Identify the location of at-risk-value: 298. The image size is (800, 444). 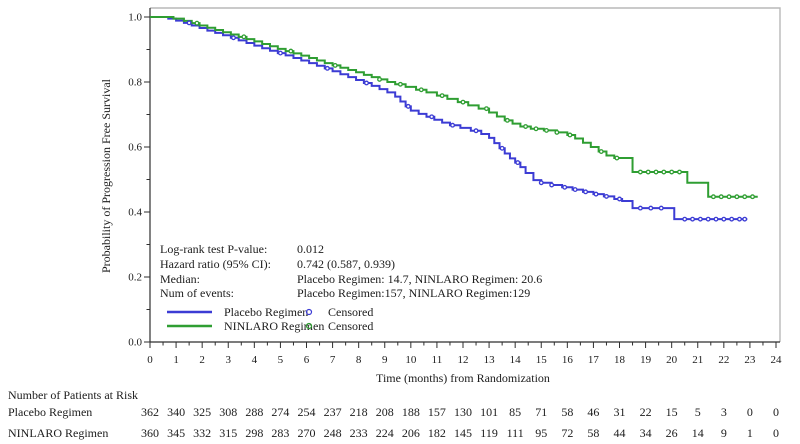
(254, 433).